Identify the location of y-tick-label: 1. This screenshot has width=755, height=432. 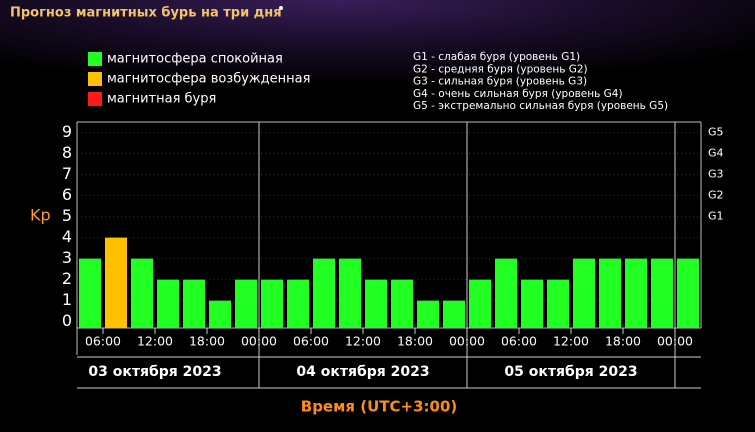
(67, 299).